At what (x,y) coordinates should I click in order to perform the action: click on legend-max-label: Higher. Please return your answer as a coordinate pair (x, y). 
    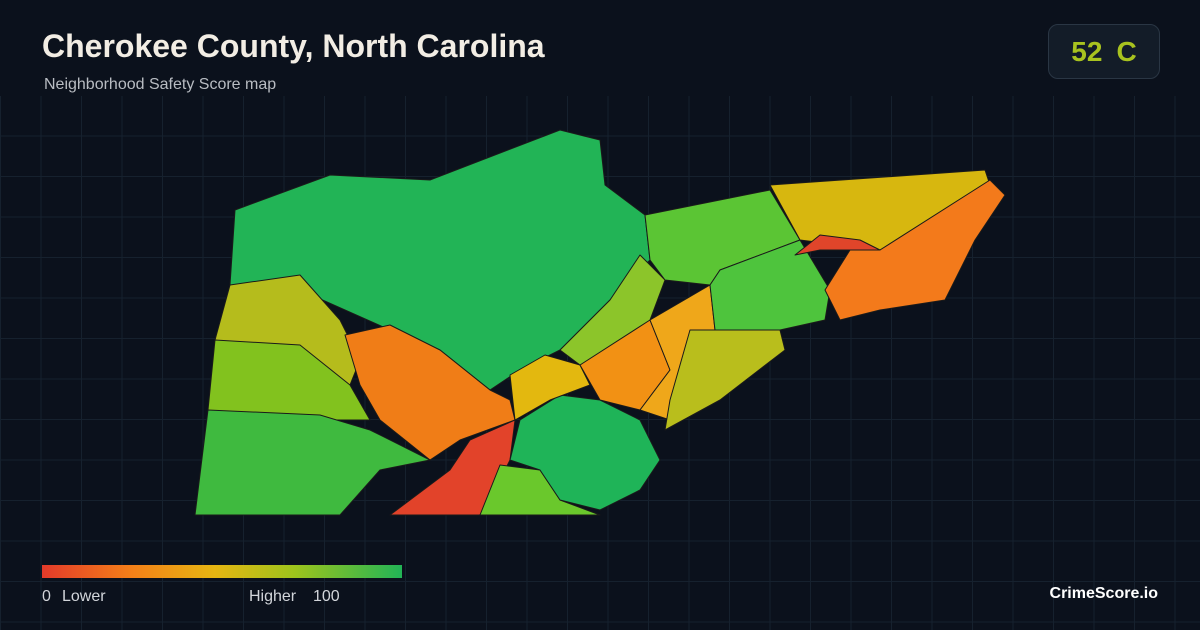
    Looking at the image, I should click on (273, 596).